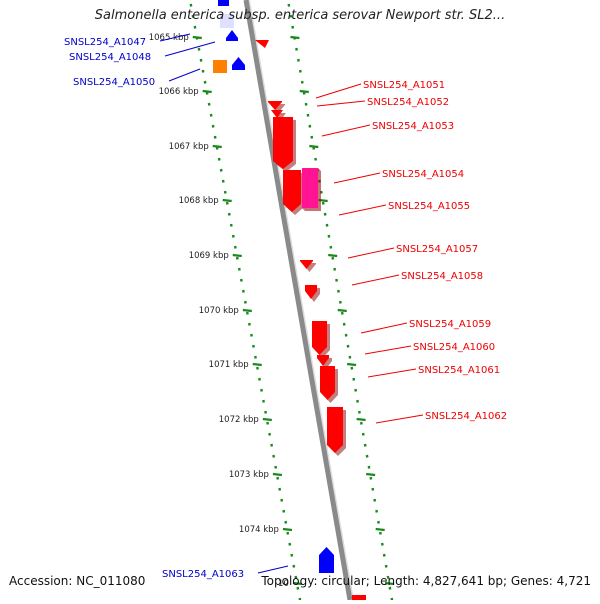 Image resolution: width=600 pixels, height=604 pixels. I want to click on gene-SNSL254_A1050b, so click(238, 63).